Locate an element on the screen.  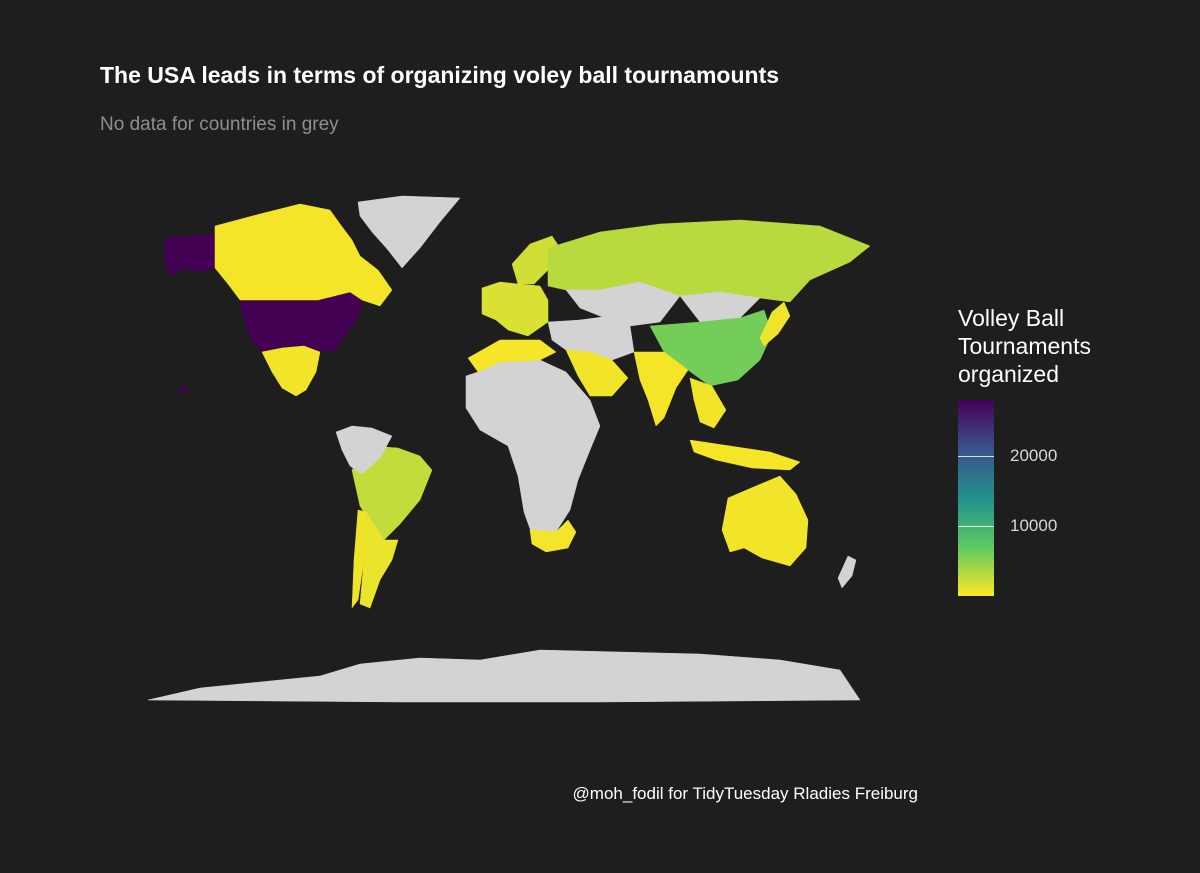
legend-title: Volley Ball Tournaments organized is located at coordinates (1024, 346).